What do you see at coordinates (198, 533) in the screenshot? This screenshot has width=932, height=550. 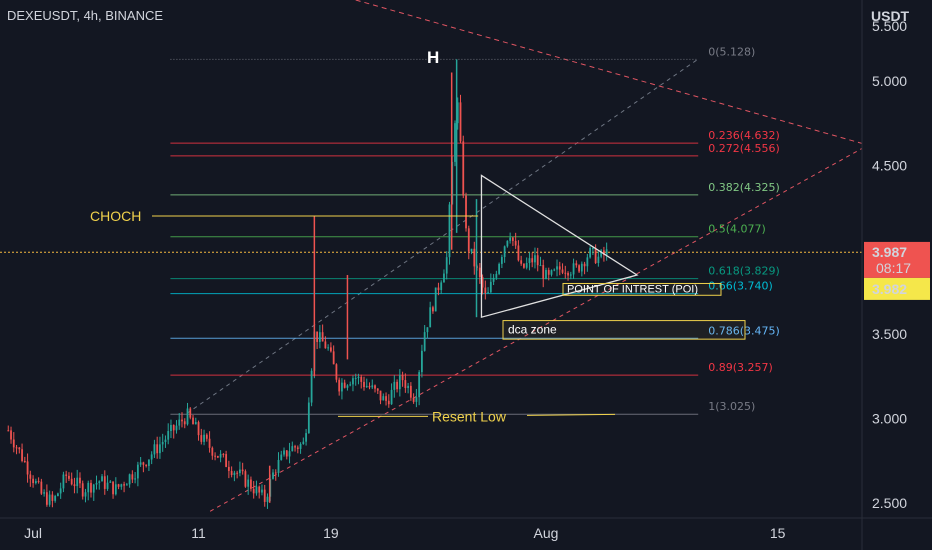 I see `time-tick-label: 11` at bounding box center [198, 533].